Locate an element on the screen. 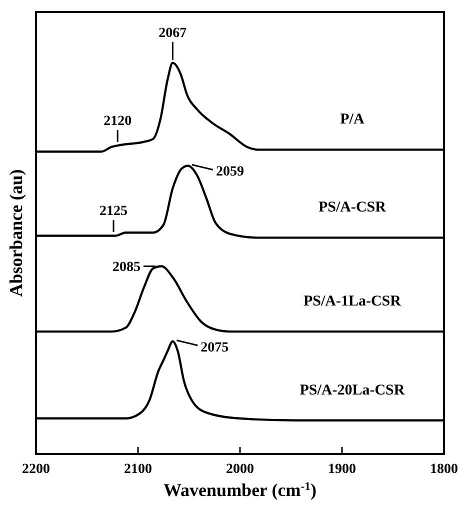  x-tick-label: 2000 is located at coordinates (240, 469).